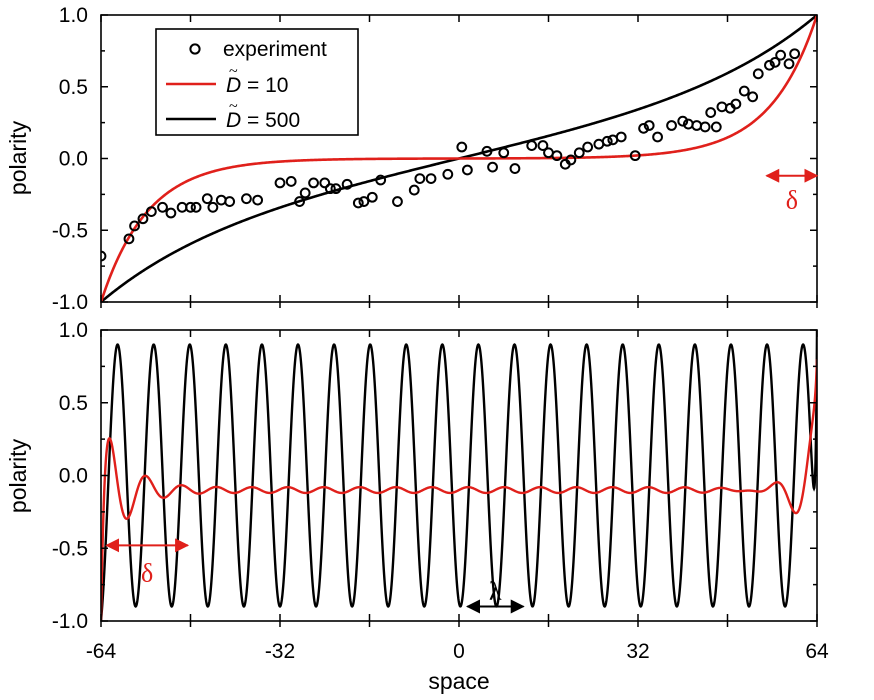  Describe the element at coordinates (263, 120) in the screenshot. I see `legend-label-d500: D = 500` at that location.